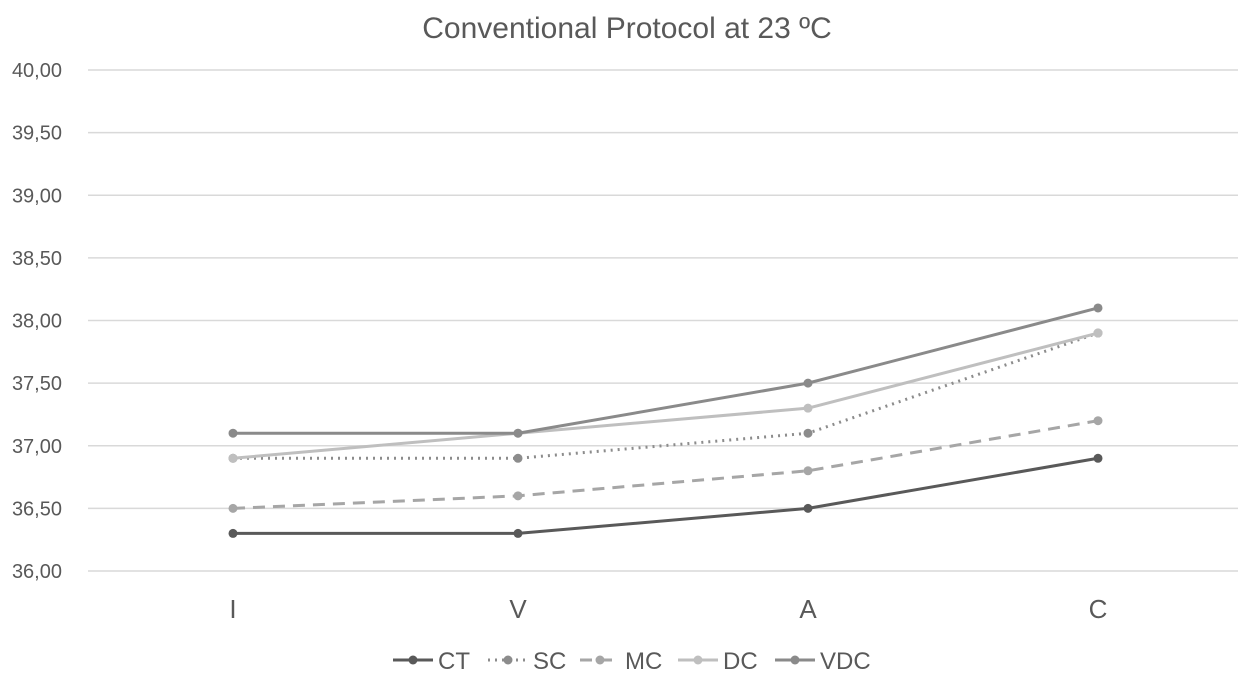 Image resolution: width=1240 pixels, height=673 pixels. I want to click on y-tick-label: 38,50, so click(37, 259).